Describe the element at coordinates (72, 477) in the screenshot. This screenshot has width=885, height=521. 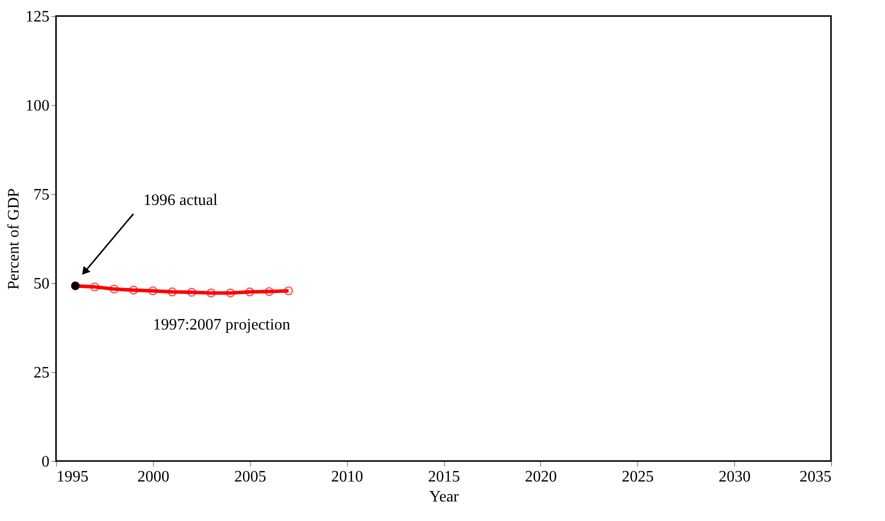
I see `x-tick-label: 1995` at that location.